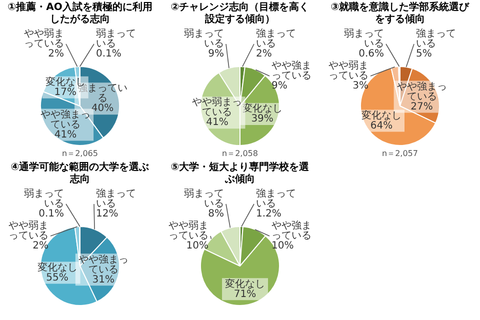  I want to click on data-label: 39%, so click(262, 119).